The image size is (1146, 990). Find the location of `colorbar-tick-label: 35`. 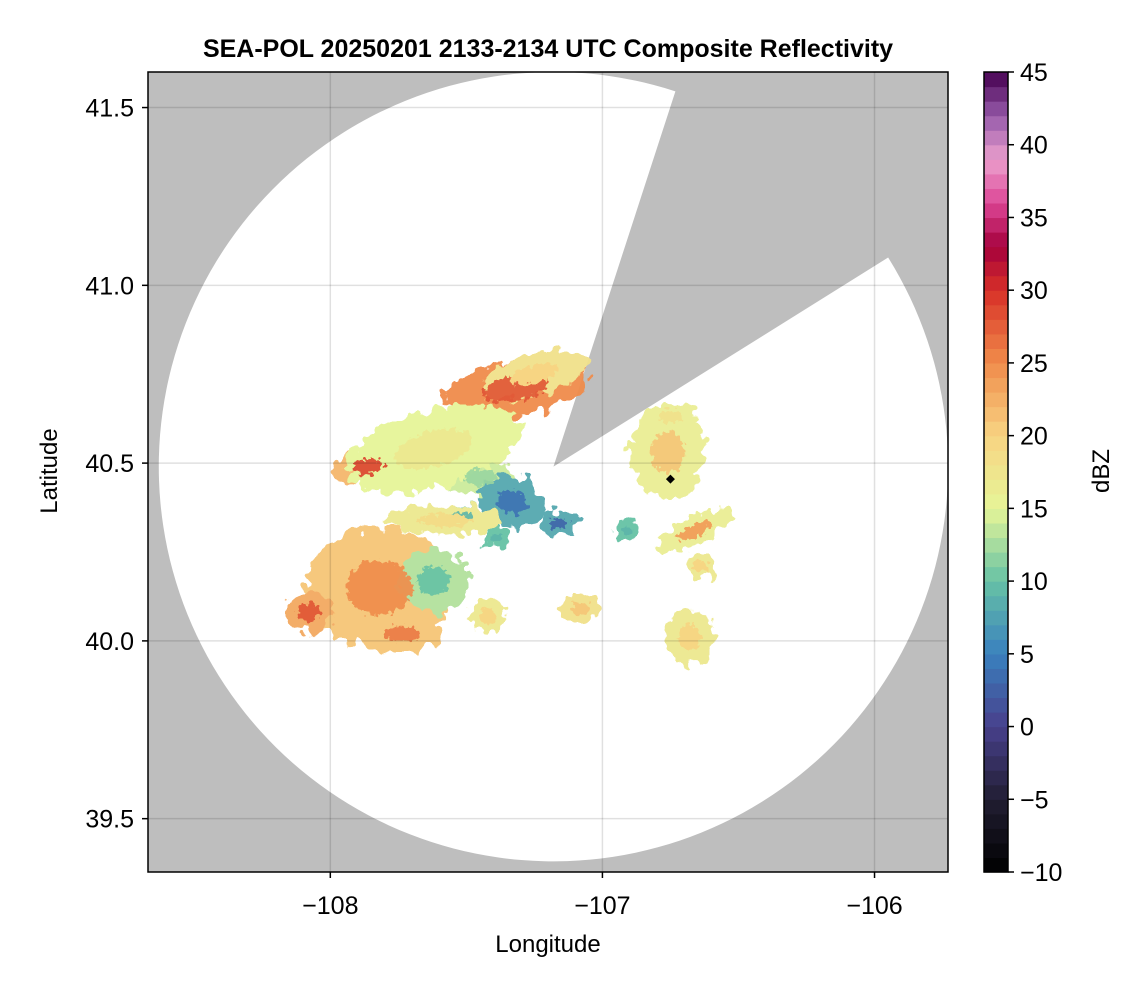

colorbar-tick-label: 35 is located at coordinates (1034, 218).